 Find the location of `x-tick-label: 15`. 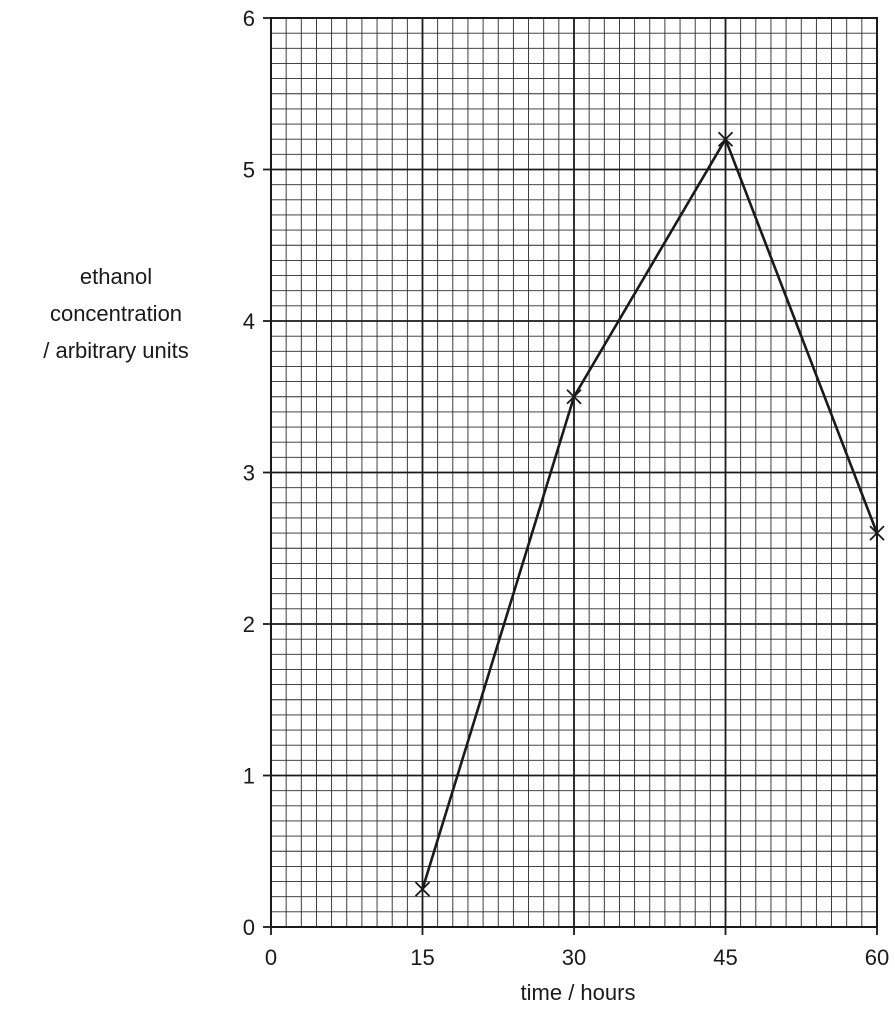

x-tick-label: 15 is located at coordinates (422, 957).